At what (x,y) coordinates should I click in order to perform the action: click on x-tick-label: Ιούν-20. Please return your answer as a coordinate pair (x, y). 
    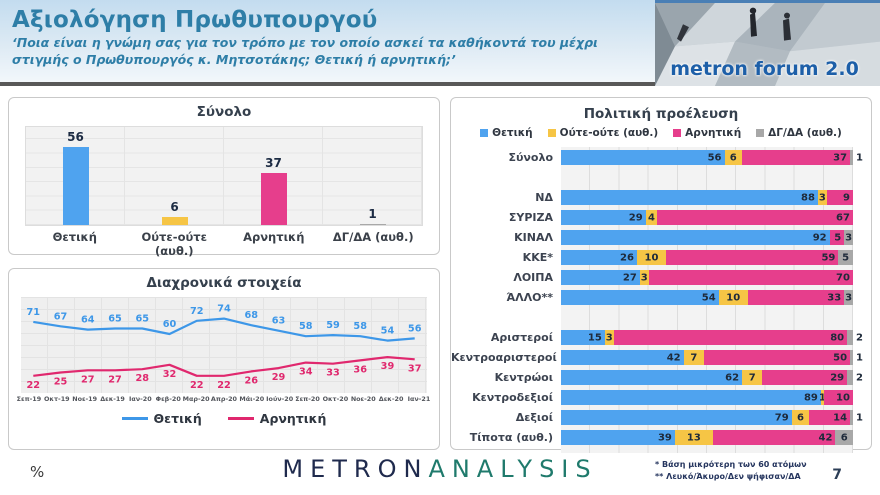
    Looking at the image, I should click on (280, 399).